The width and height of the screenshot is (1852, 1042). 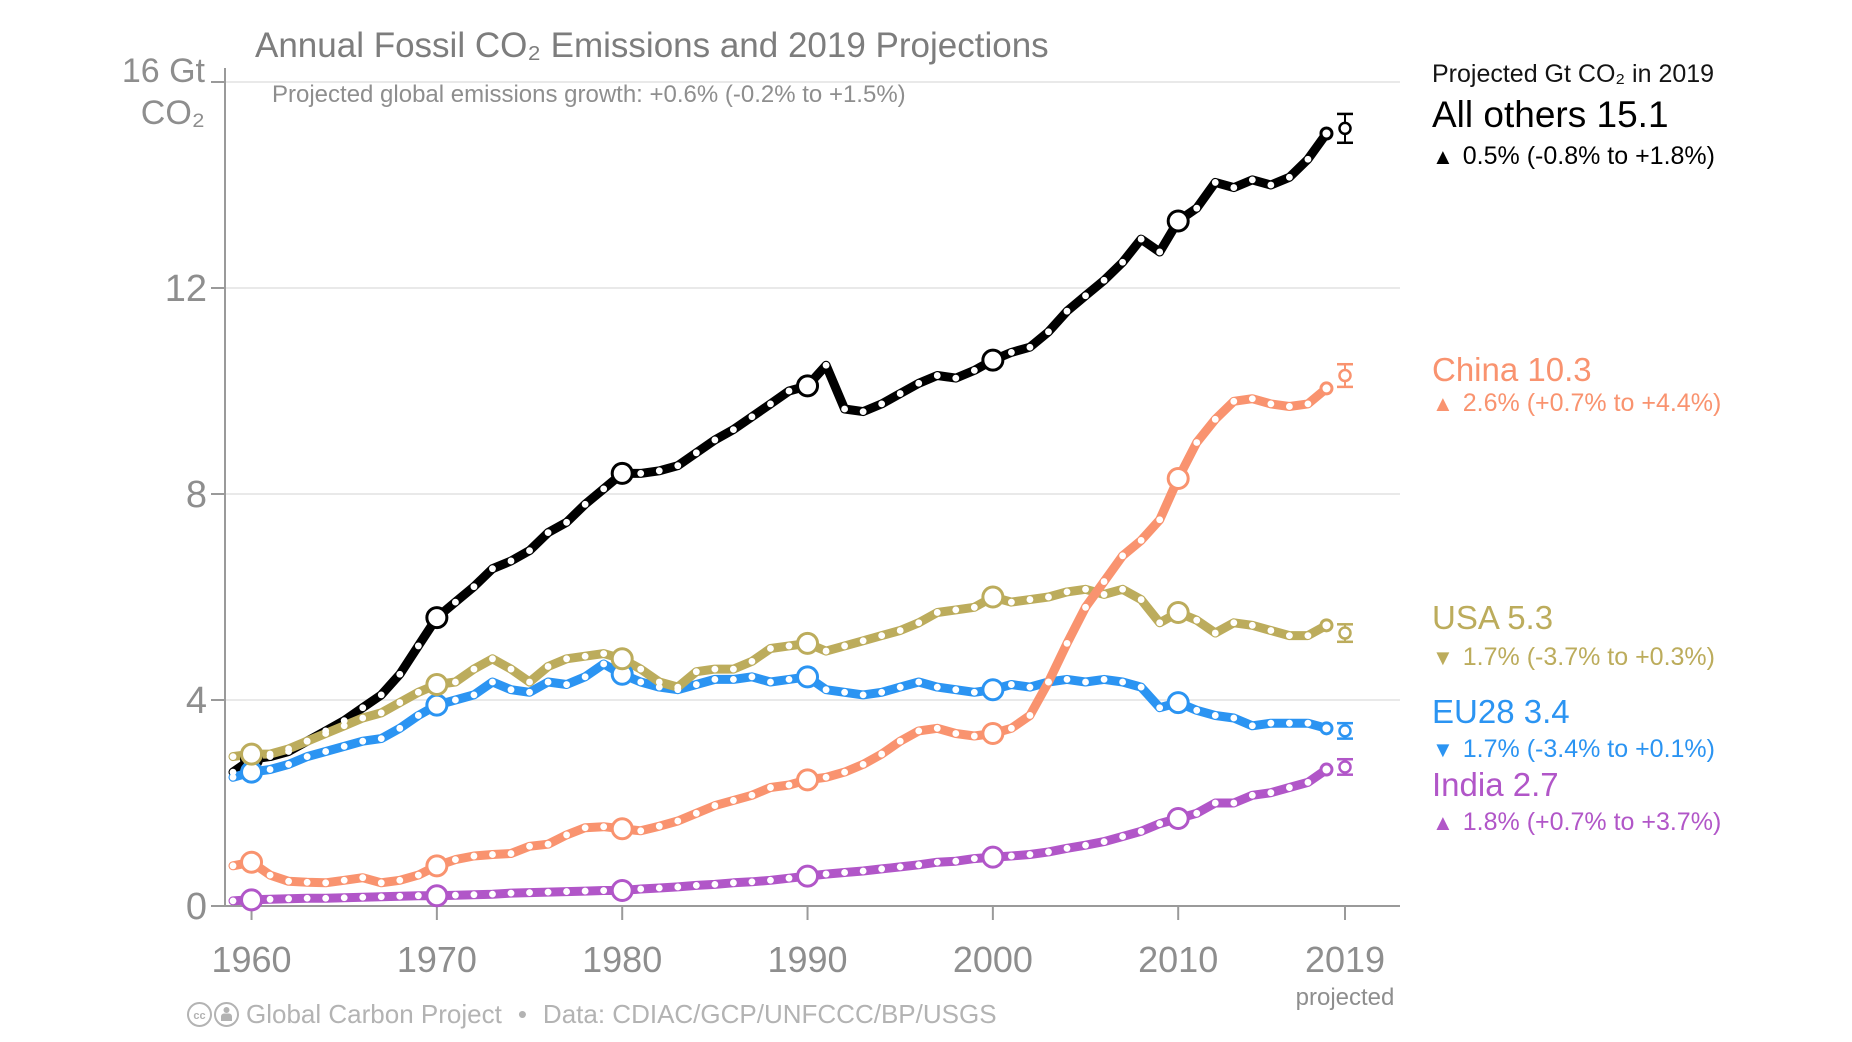 What do you see at coordinates (1326, 388) in the screenshot?
I see `end-marker-china` at bounding box center [1326, 388].